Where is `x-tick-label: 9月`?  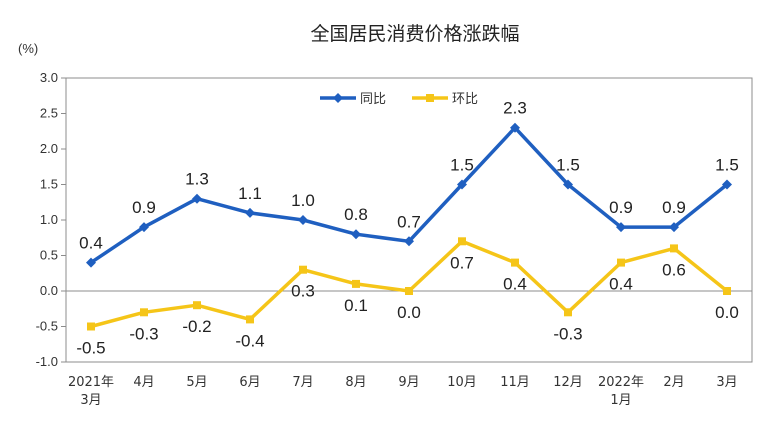 x-tick-label: 9月 is located at coordinates (408, 382).